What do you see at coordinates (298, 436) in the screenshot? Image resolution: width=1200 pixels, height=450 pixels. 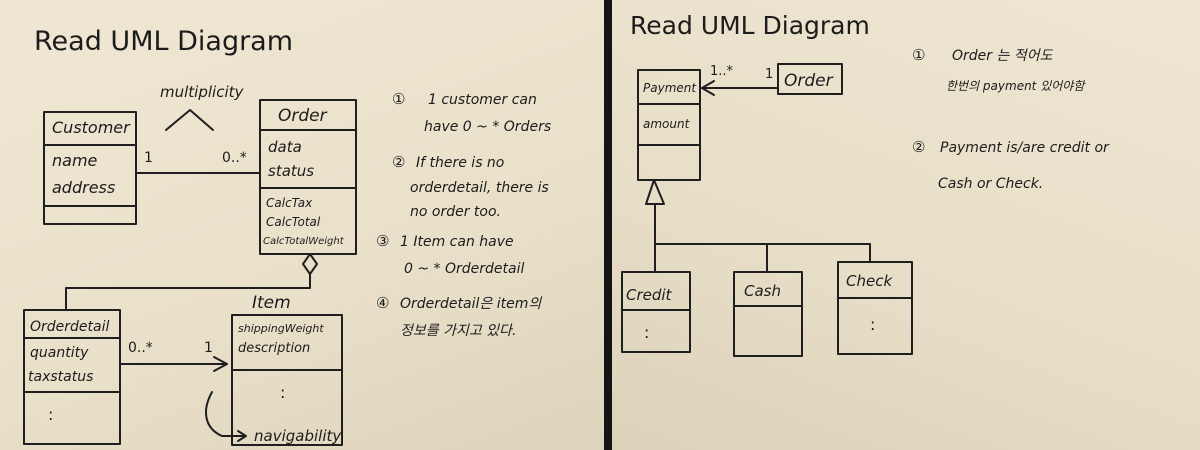 I see `navigability-label: navigability` at bounding box center [298, 436].